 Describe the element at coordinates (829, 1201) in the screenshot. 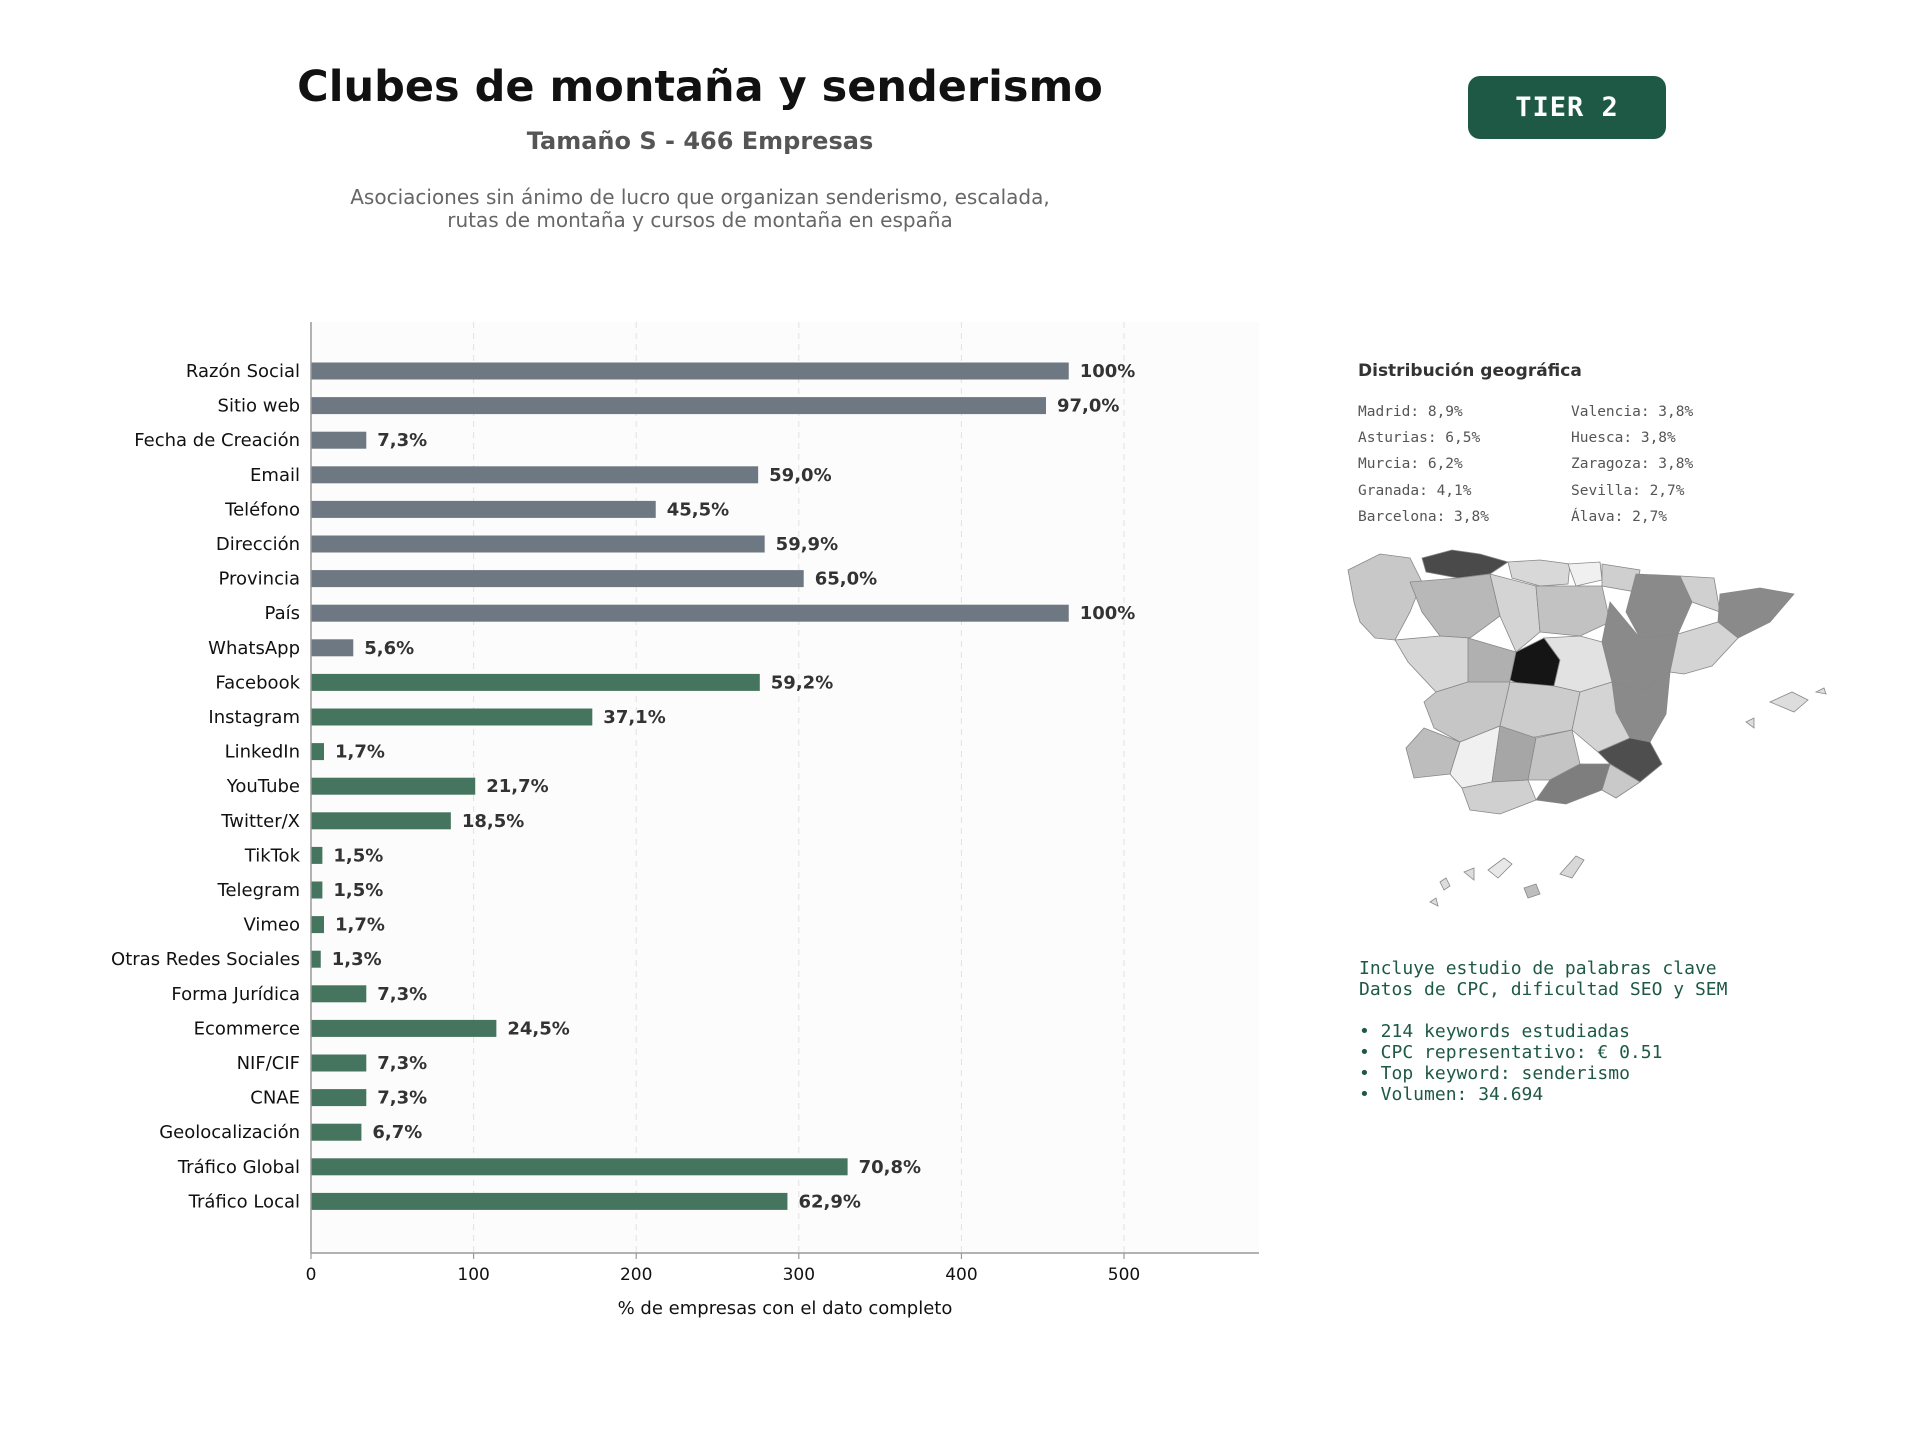

I see `value-label: 62,9%` at that location.